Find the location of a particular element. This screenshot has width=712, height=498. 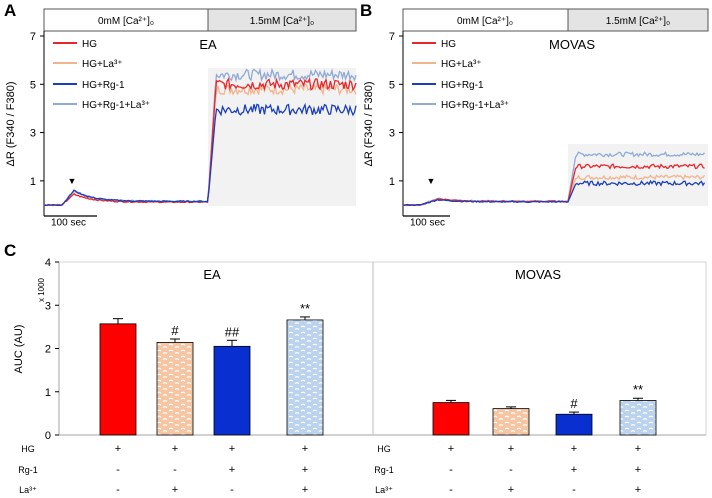

panel-label-a: A is located at coordinates (10, 10).